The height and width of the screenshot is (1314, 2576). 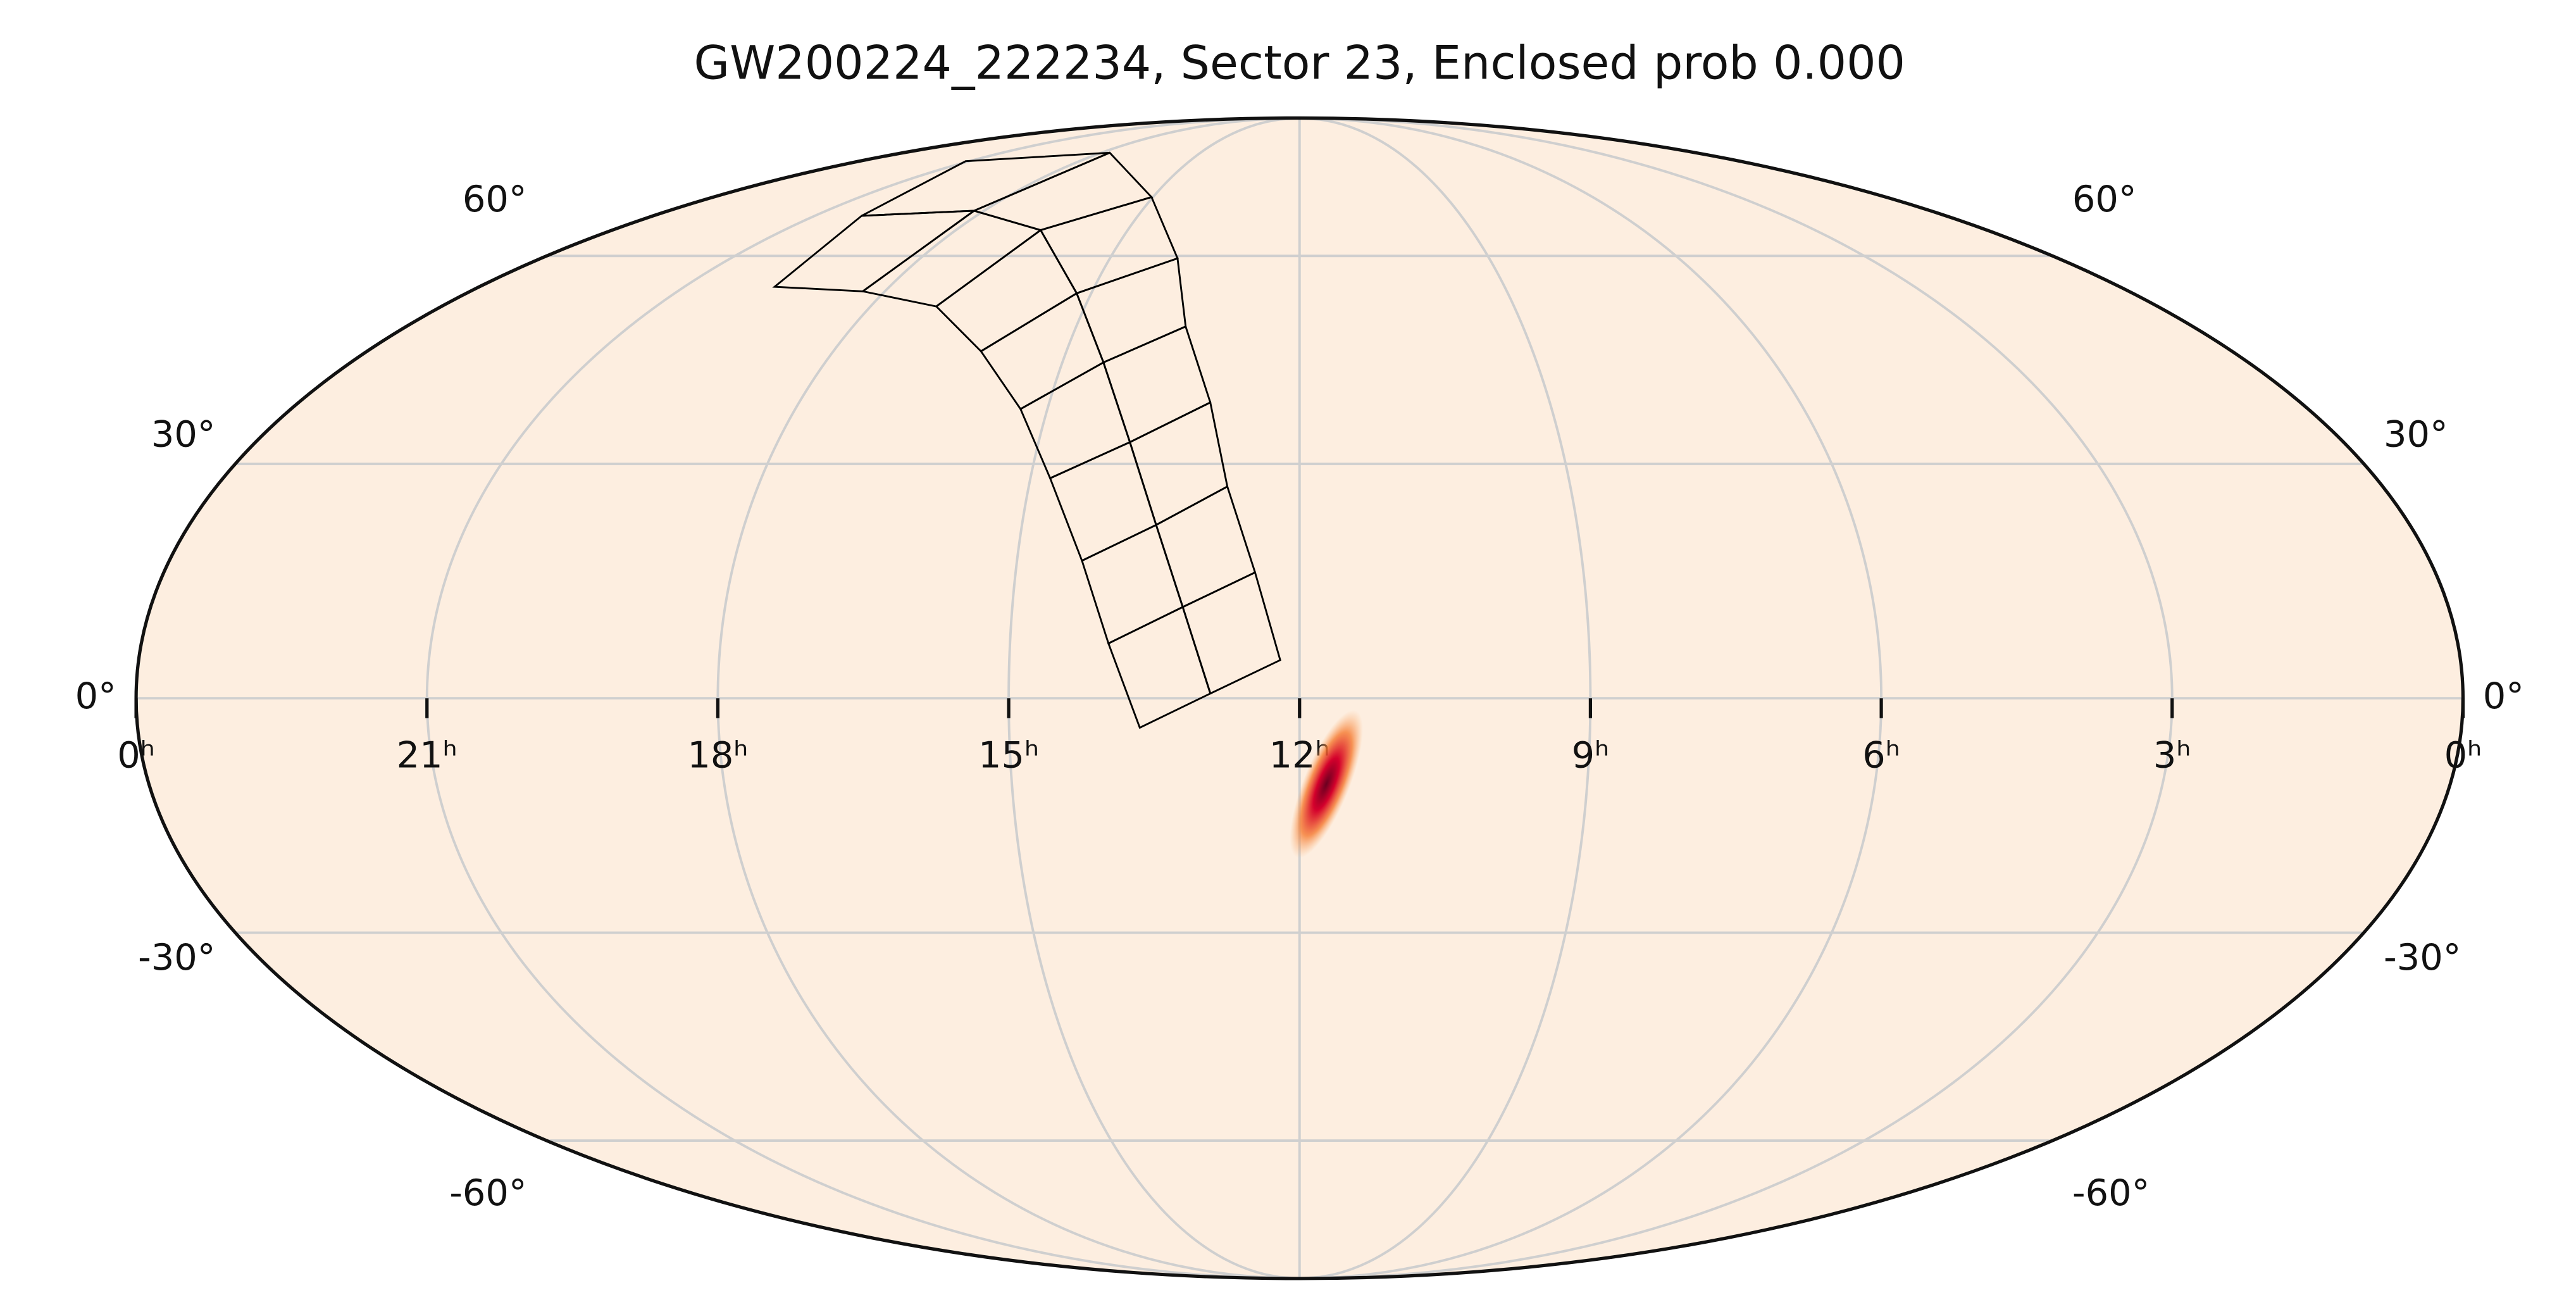 What do you see at coordinates (986, 184) in the screenshot?
I see `ccd-footprint` at bounding box center [986, 184].